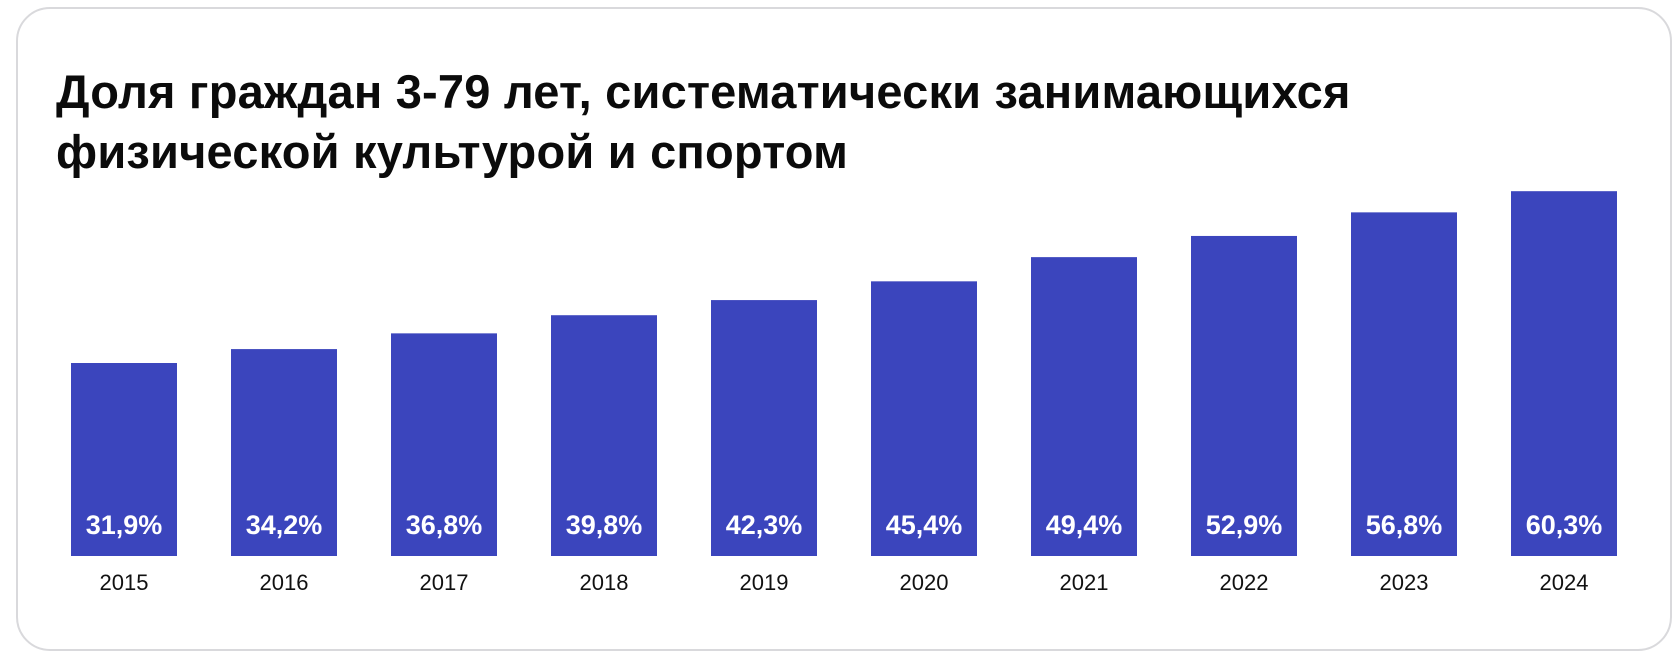  What do you see at coordinates (764, 428) in the screenshot?
I see `bar-2019` at bounding box center [764, 428].